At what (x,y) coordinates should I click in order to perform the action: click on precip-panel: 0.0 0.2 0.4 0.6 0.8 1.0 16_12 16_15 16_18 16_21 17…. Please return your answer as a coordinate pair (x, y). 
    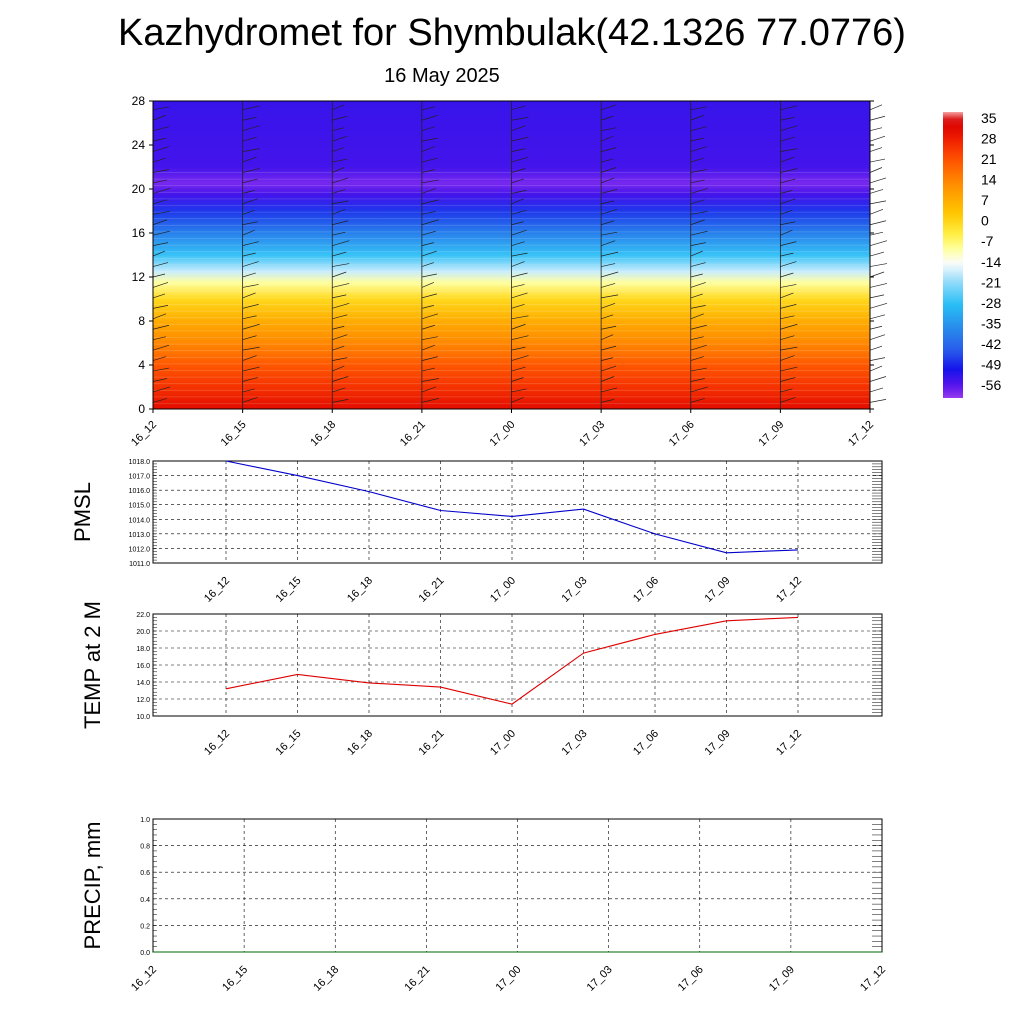
    Looking at the image, I should click on (484, 905).